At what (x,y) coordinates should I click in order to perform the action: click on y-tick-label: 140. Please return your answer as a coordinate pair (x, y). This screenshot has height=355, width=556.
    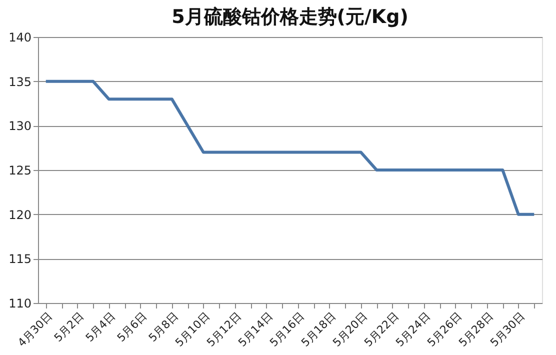
    Looking at the image, I should click on (20, 37).